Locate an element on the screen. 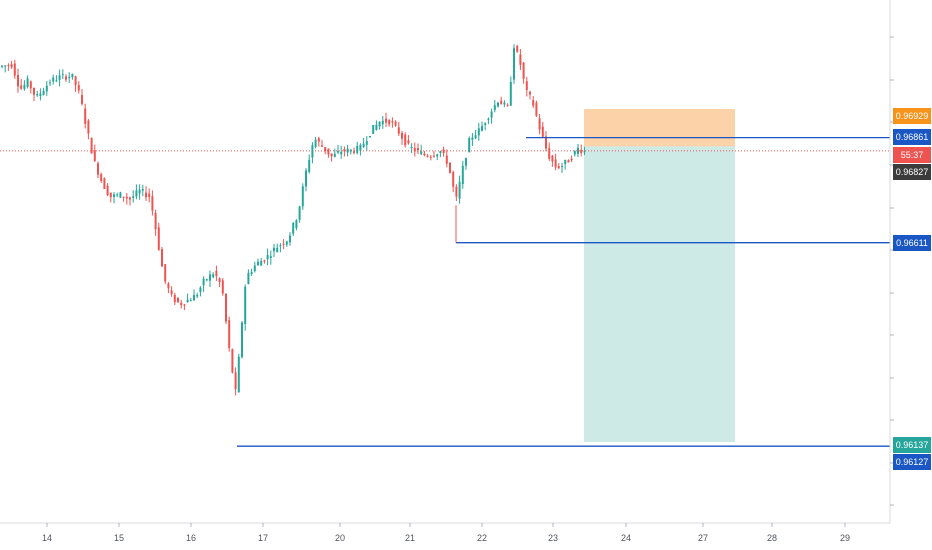  x-tick-label: 17 is located at coordinates (263, 538).